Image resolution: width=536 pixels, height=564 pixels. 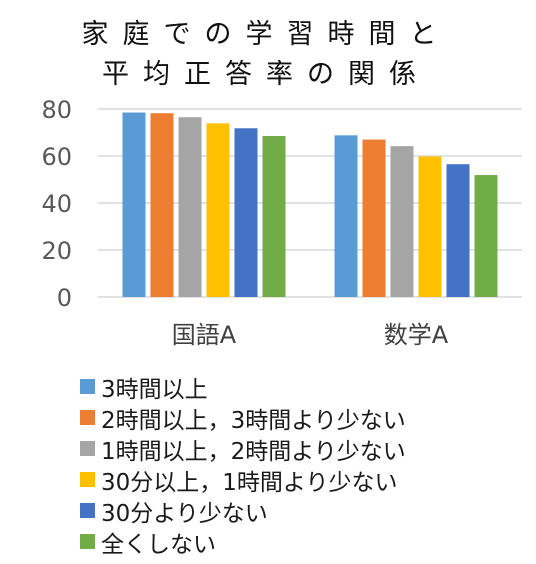 What do you see at coordinates (56, 110) in the screenshot?
I see `y-tick-label: 80` at bounding box center [56, 110].